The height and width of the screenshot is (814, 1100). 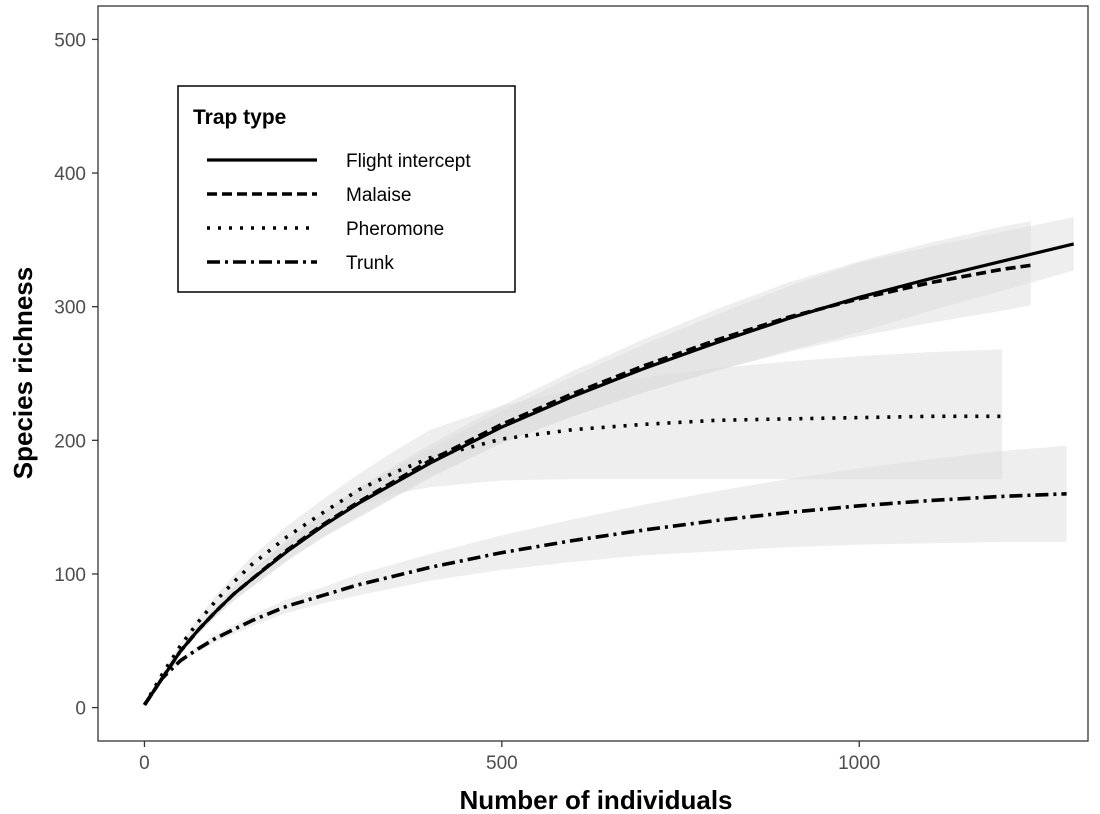 I want to click on legend-label-flight-intercept: Flight intercept, so click(x=408, y=161).